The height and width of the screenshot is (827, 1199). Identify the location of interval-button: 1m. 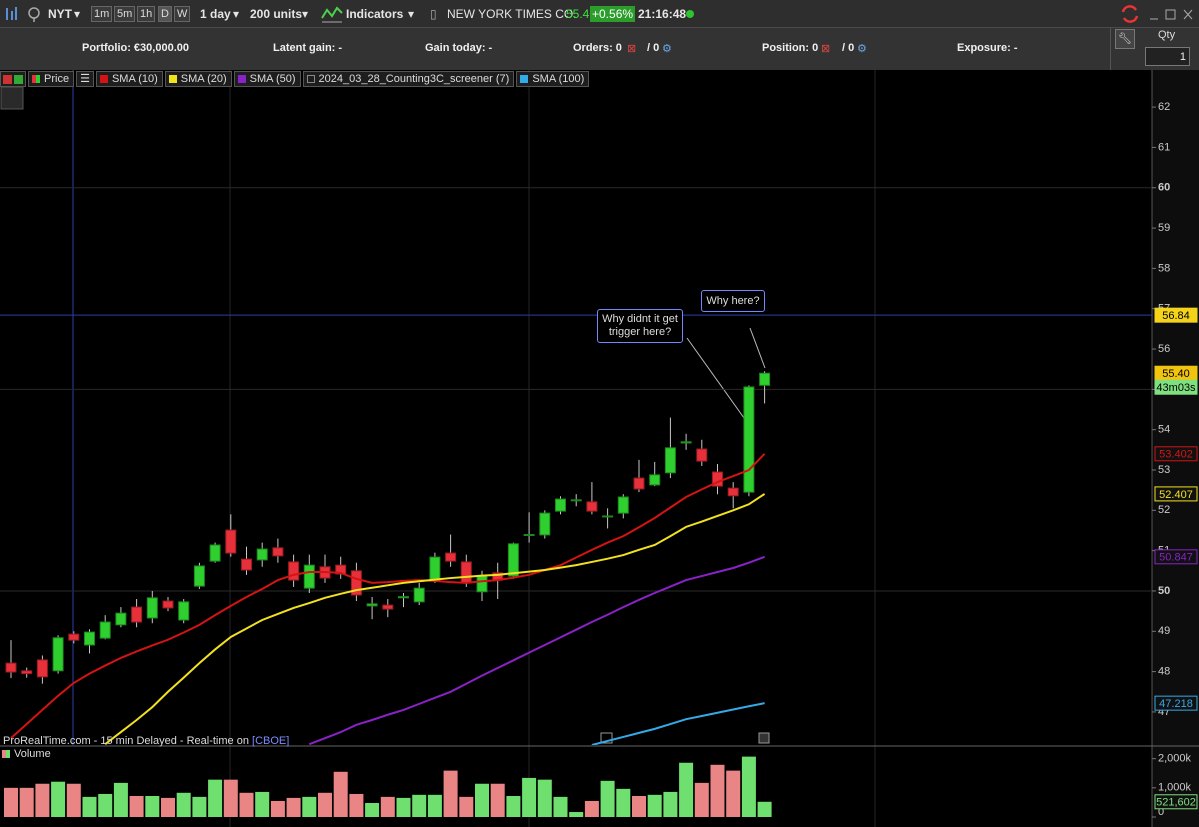
(102, 14).